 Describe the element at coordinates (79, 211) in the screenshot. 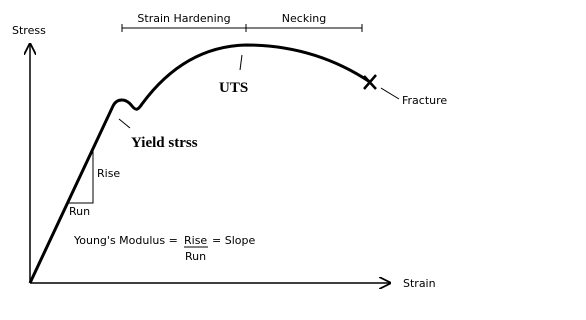

I see `run-label: Run` at that location.